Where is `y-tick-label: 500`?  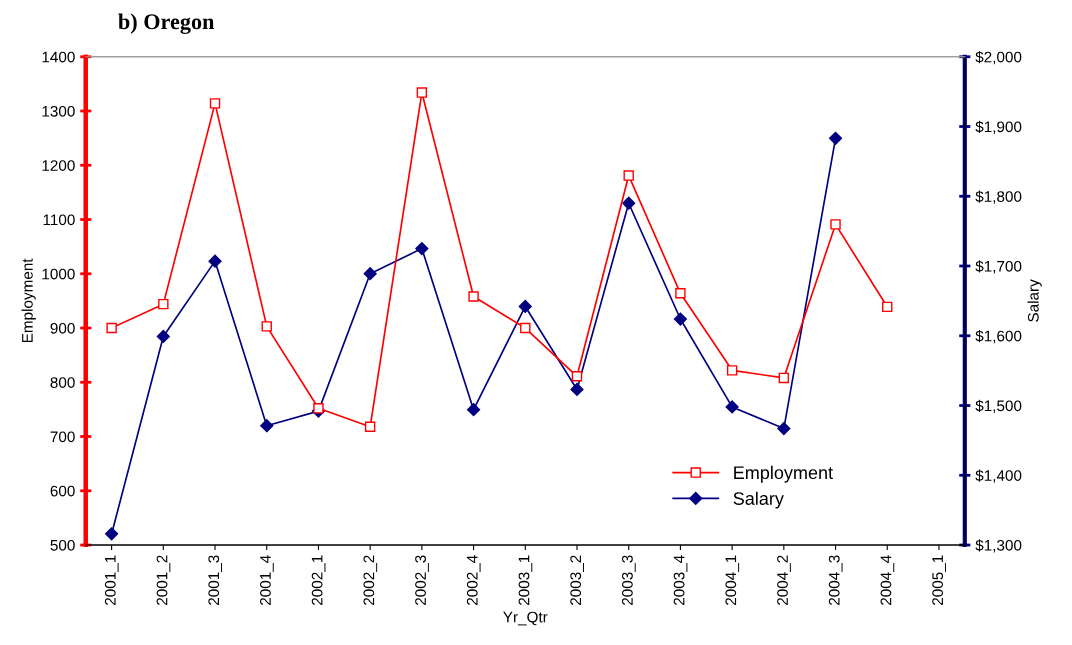
y-tick-label: 500 is located at coordinates (62, 545).